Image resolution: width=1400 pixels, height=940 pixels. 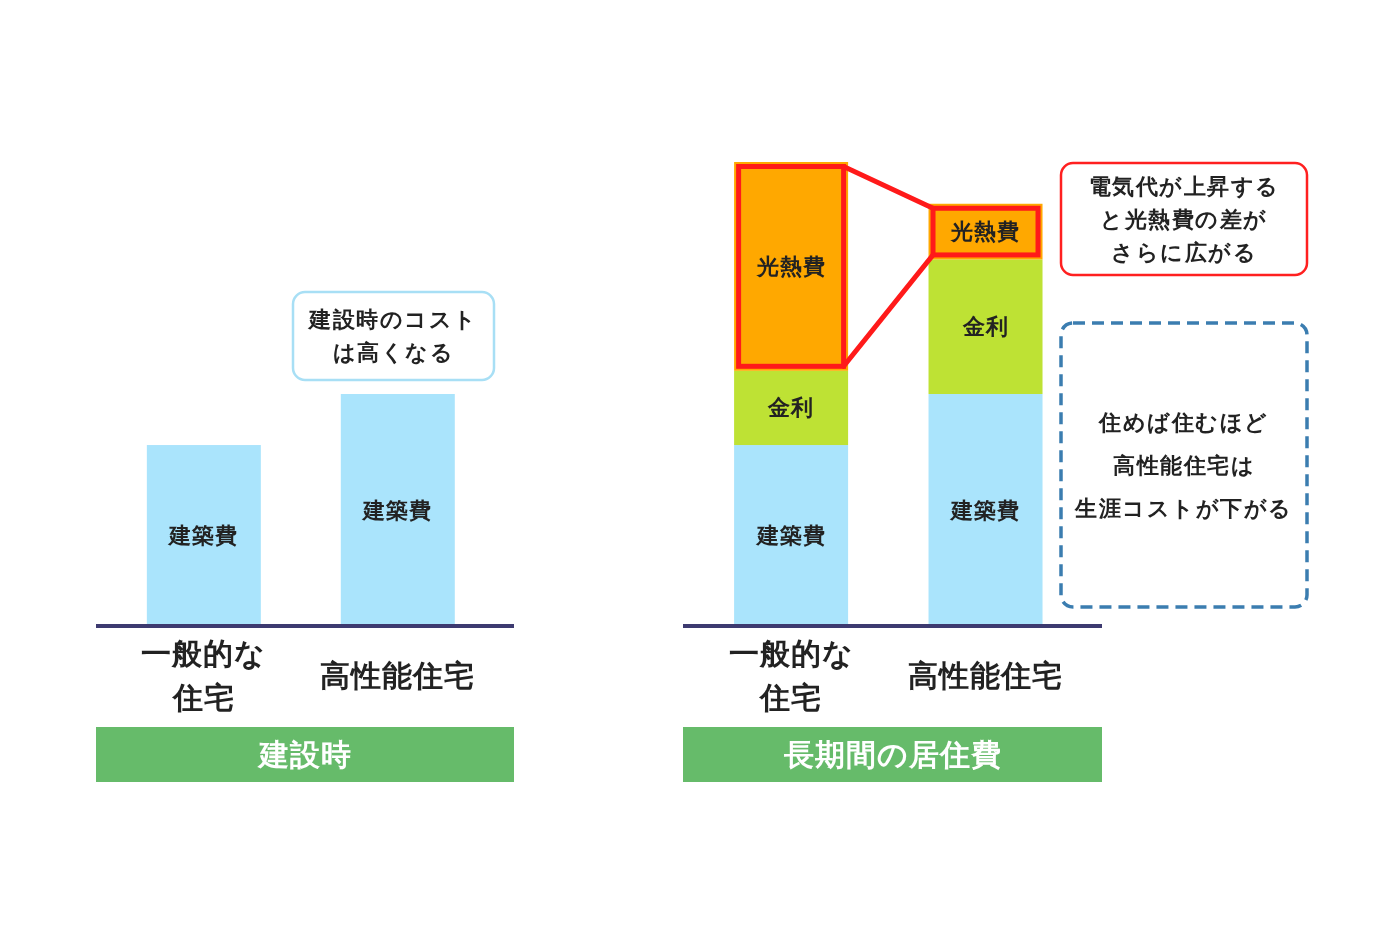 What do you see at coordinates (393, 336) in the screenshot?
I see `annotation-text: 建設時のコストは高くなる` at bounding box center [393, 336].